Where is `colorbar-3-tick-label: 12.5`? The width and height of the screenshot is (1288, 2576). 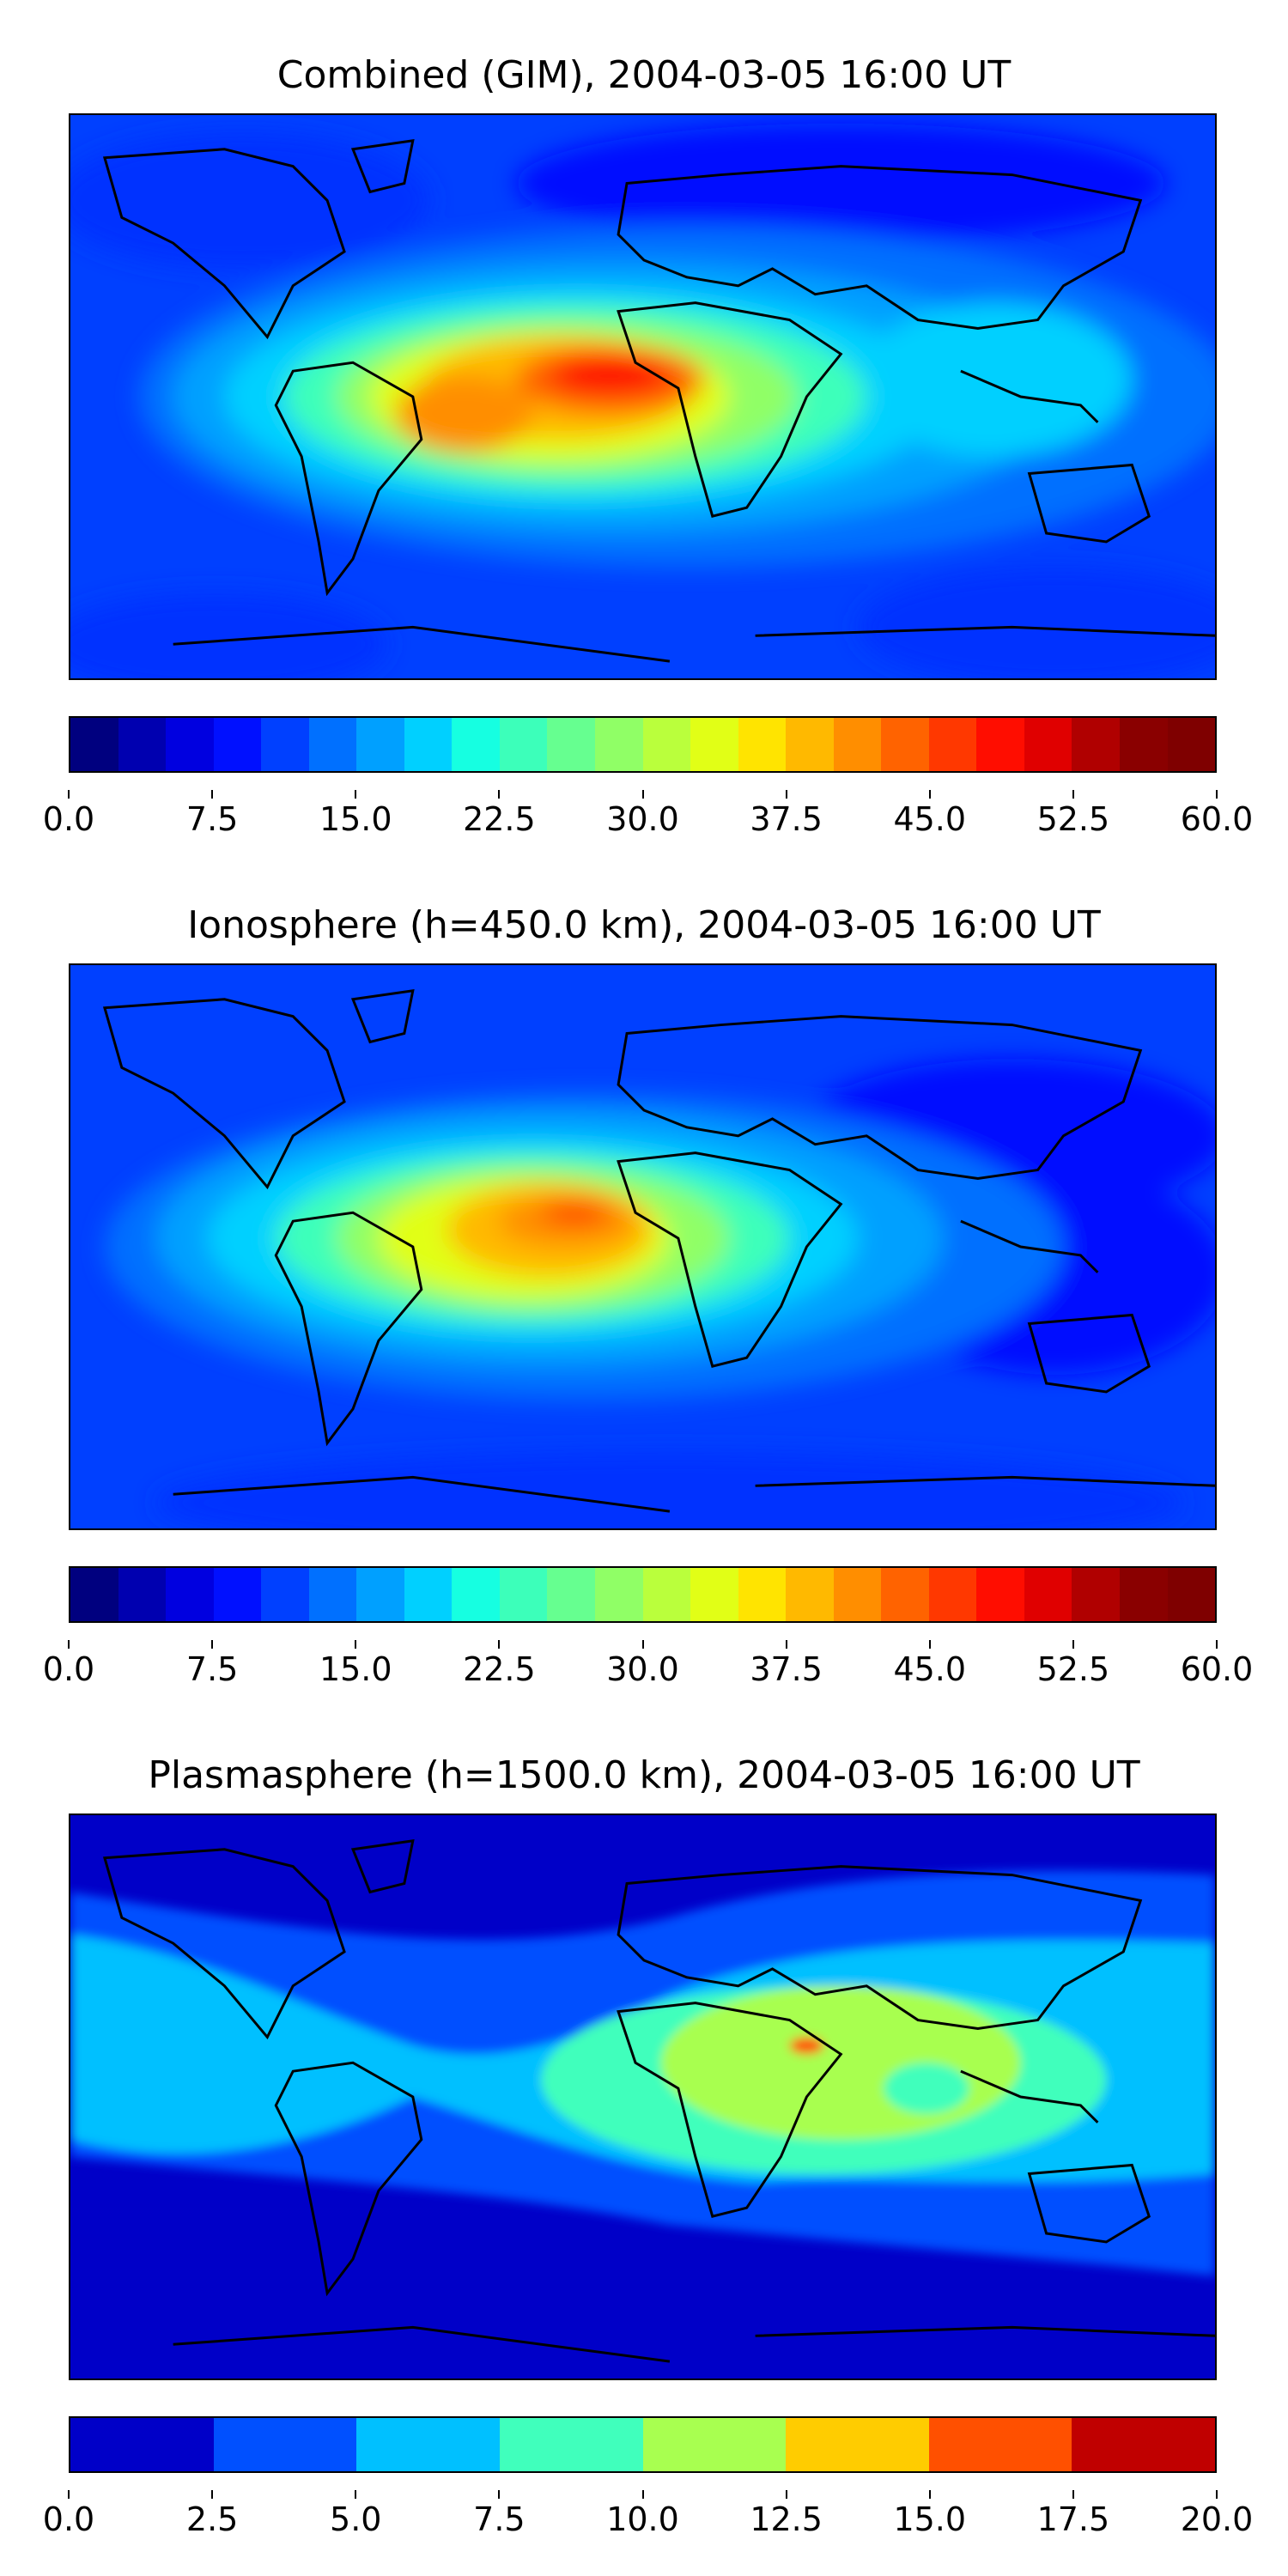 colorbar-3-tick-label: 12.5 is located at coordinates (786, 2519).